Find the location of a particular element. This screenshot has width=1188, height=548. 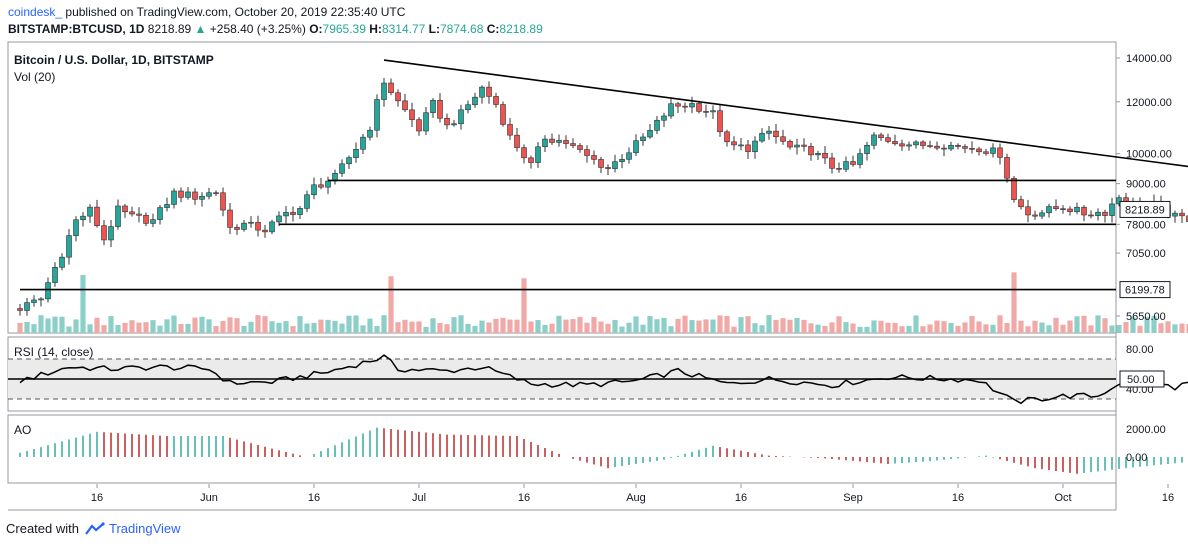

ao-tick-label: 0.00 is located at coordinates (1136, 458).